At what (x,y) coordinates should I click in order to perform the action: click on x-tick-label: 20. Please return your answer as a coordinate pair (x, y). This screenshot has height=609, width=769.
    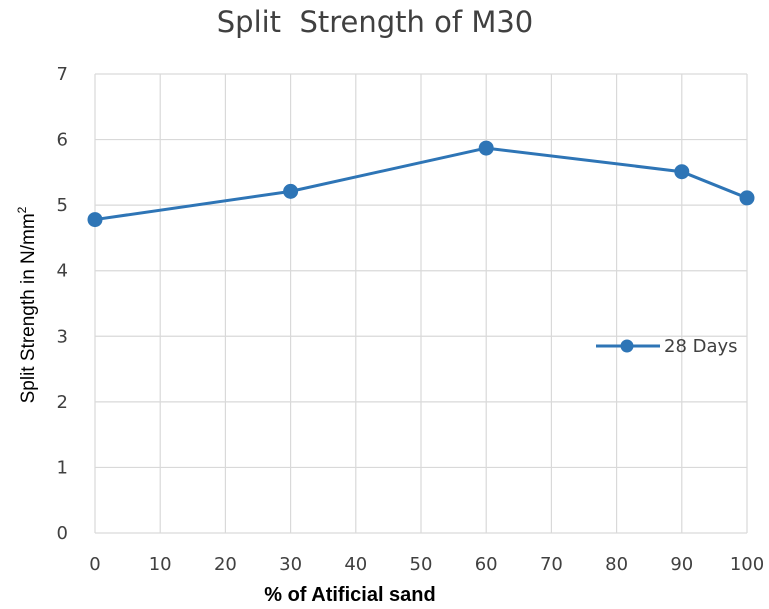
    Looking at the image, I should click on (225, 564).